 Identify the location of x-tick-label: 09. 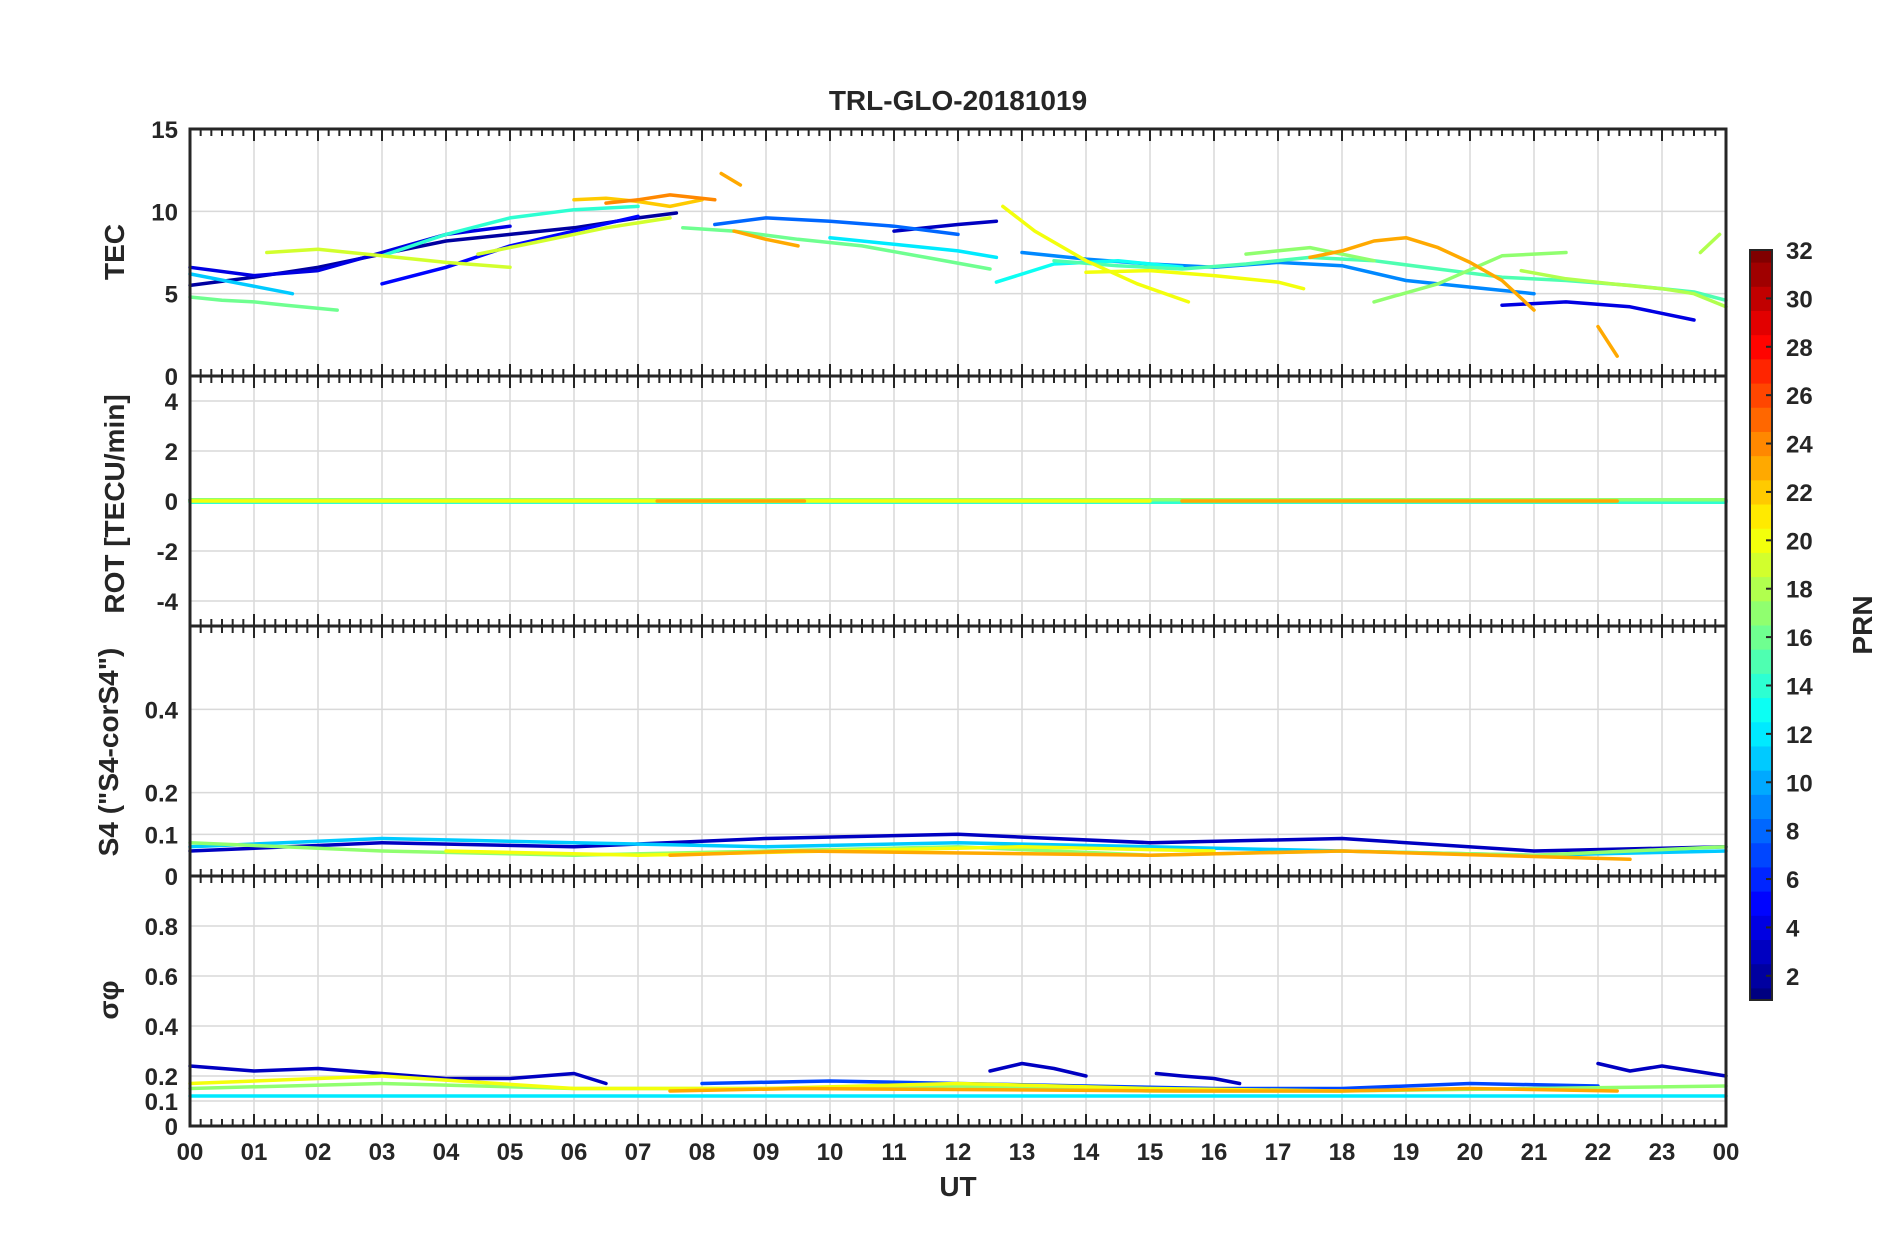
(766, 1152).